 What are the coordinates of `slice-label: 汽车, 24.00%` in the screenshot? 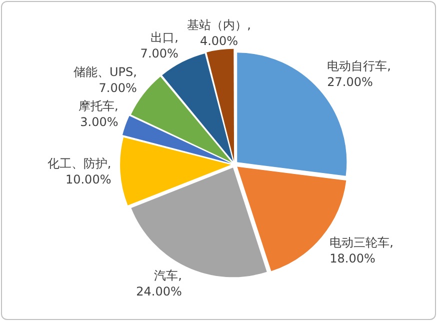 It's located at (159, 283).